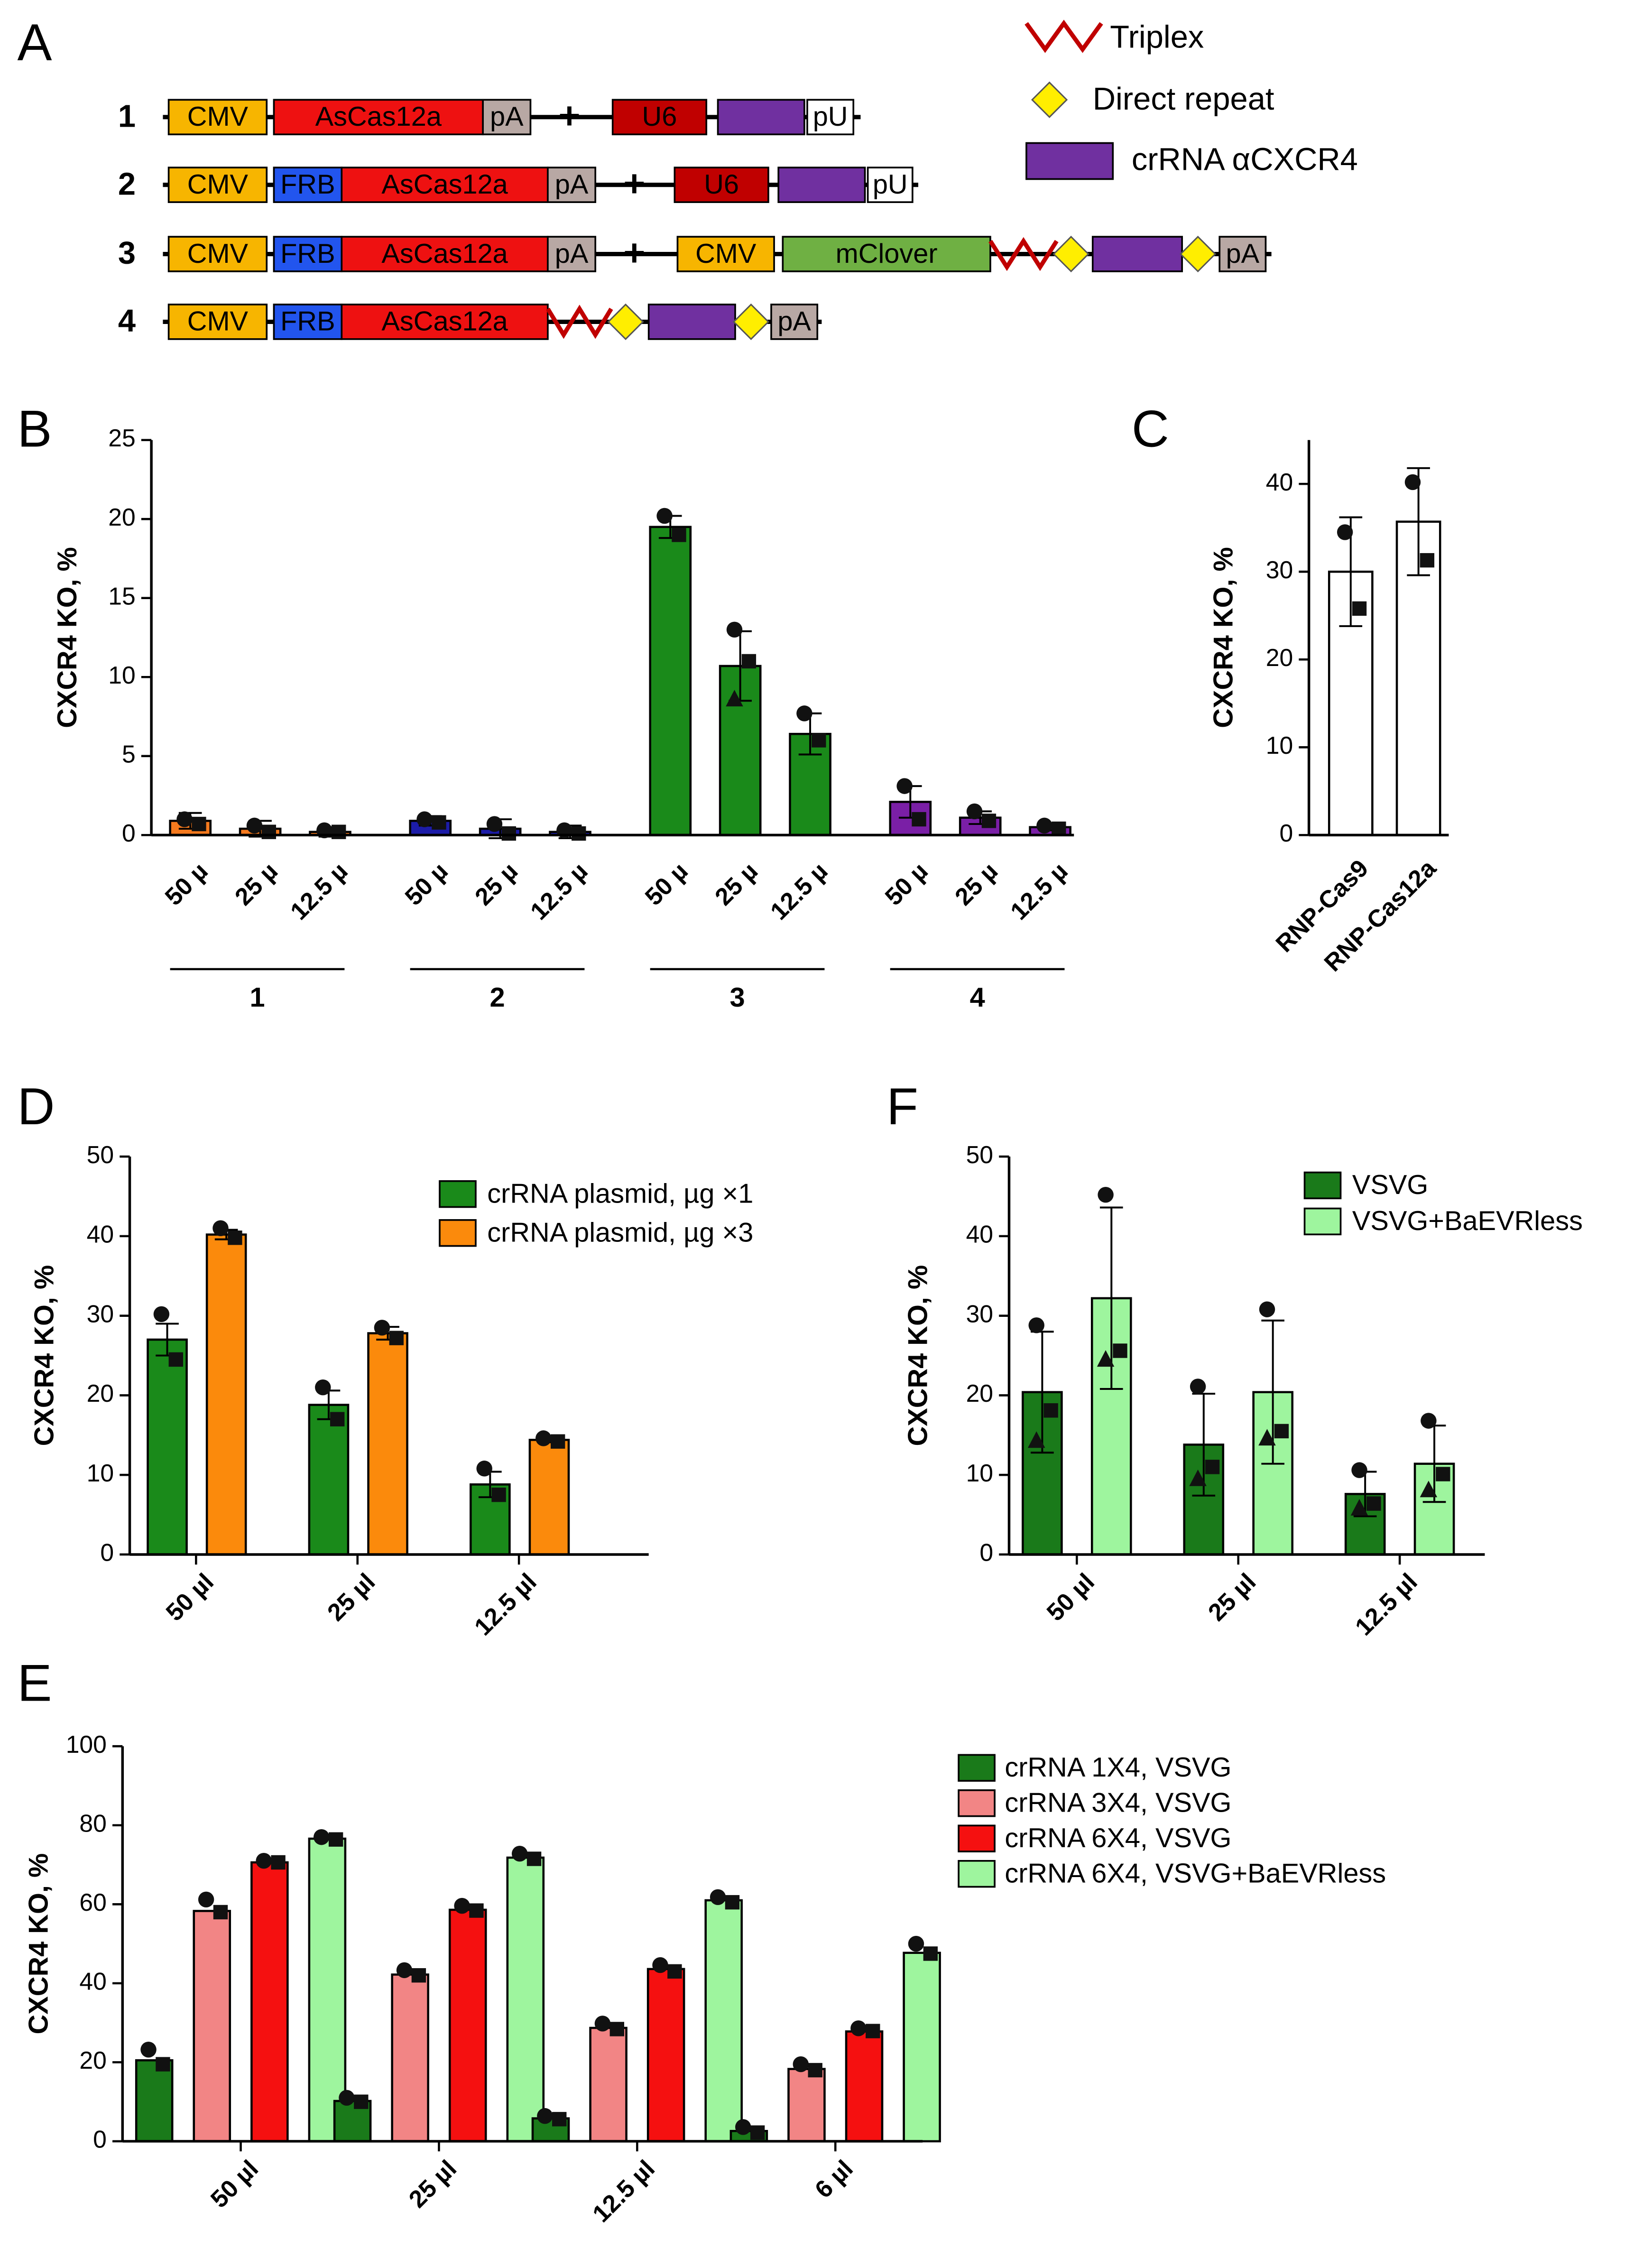 Image resolution: width=1652 pixels, height=2267 pixels. What do you see at coordinates (257, 997) in the screenshot?
I see `group-label: 1` at bounding box center [257, 997].